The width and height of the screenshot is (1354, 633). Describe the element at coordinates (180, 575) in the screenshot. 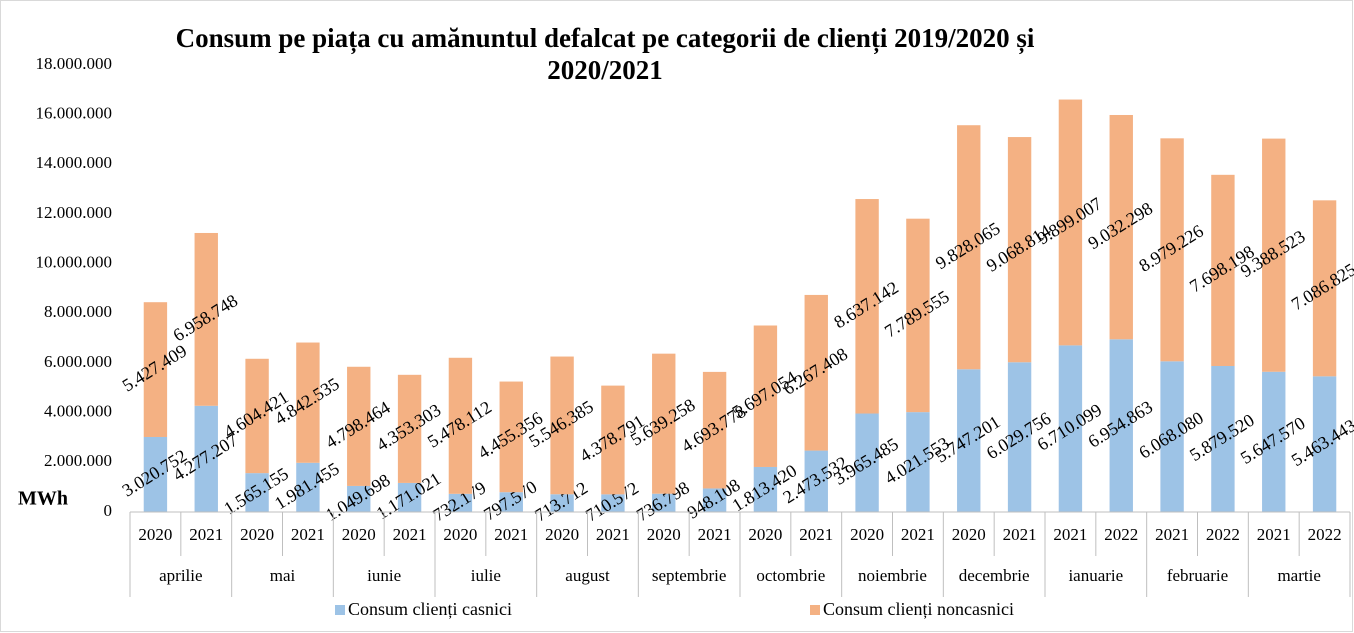

I see `x-group-label: aprilie` at that location.